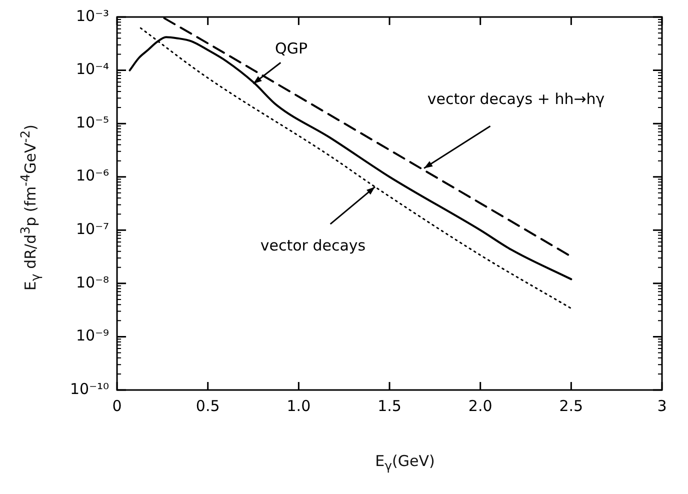 The width and height of the screenshot is (688, 494). Describe the element at coordinates (93, 175) in the screenshot. I see `y-tick-label: 10⁻⁶` at that location.